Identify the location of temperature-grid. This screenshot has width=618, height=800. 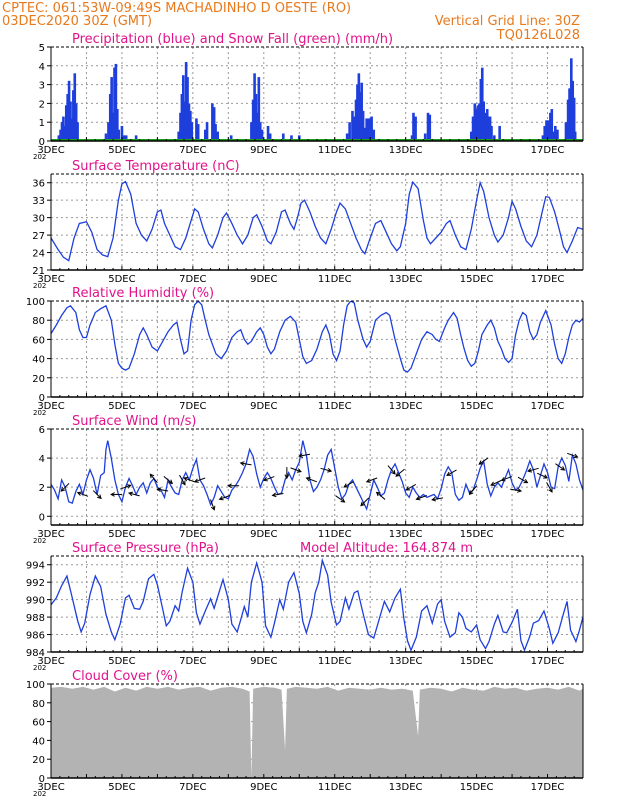
(317, 222).